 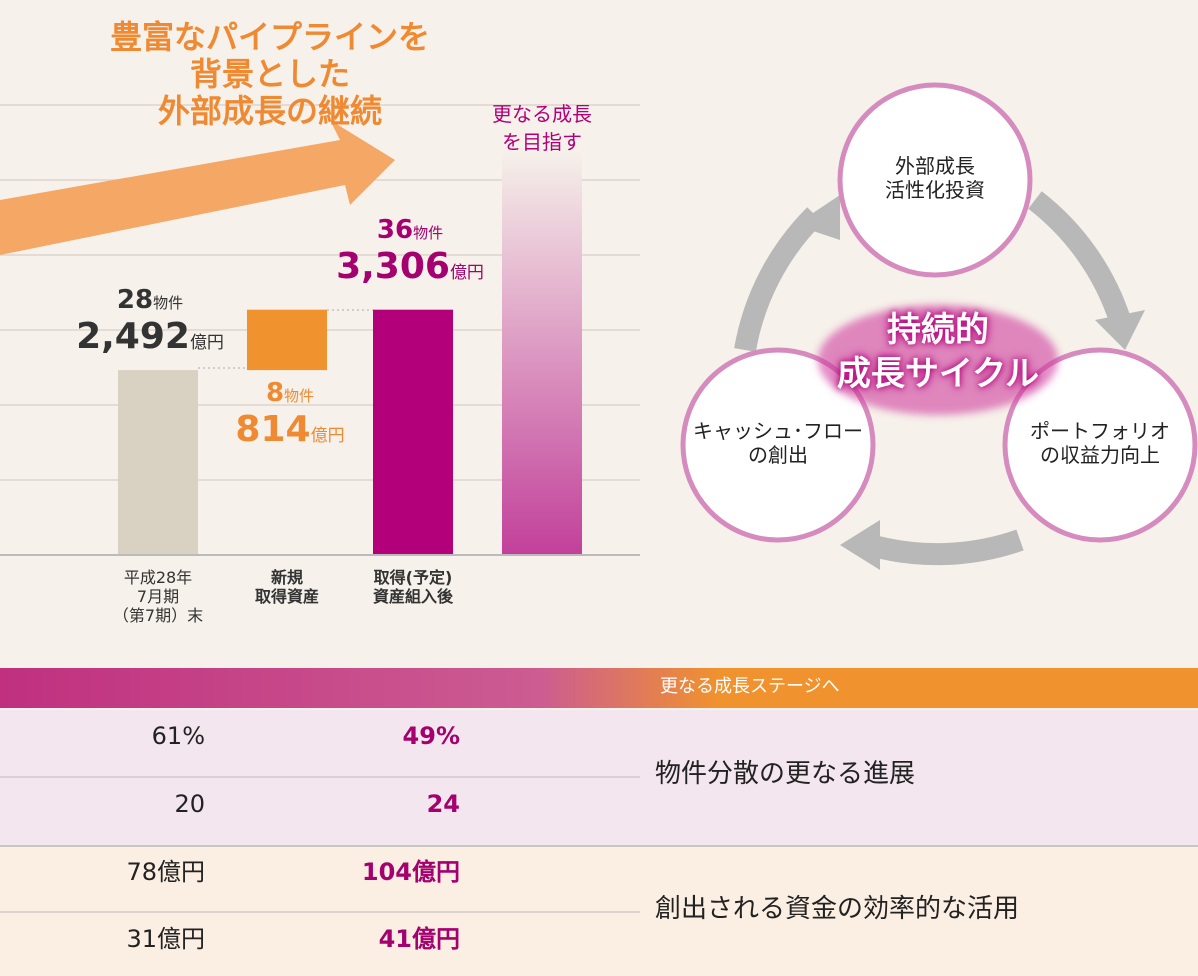 I want to click on arrow-heads, so click(x=970, y=382).